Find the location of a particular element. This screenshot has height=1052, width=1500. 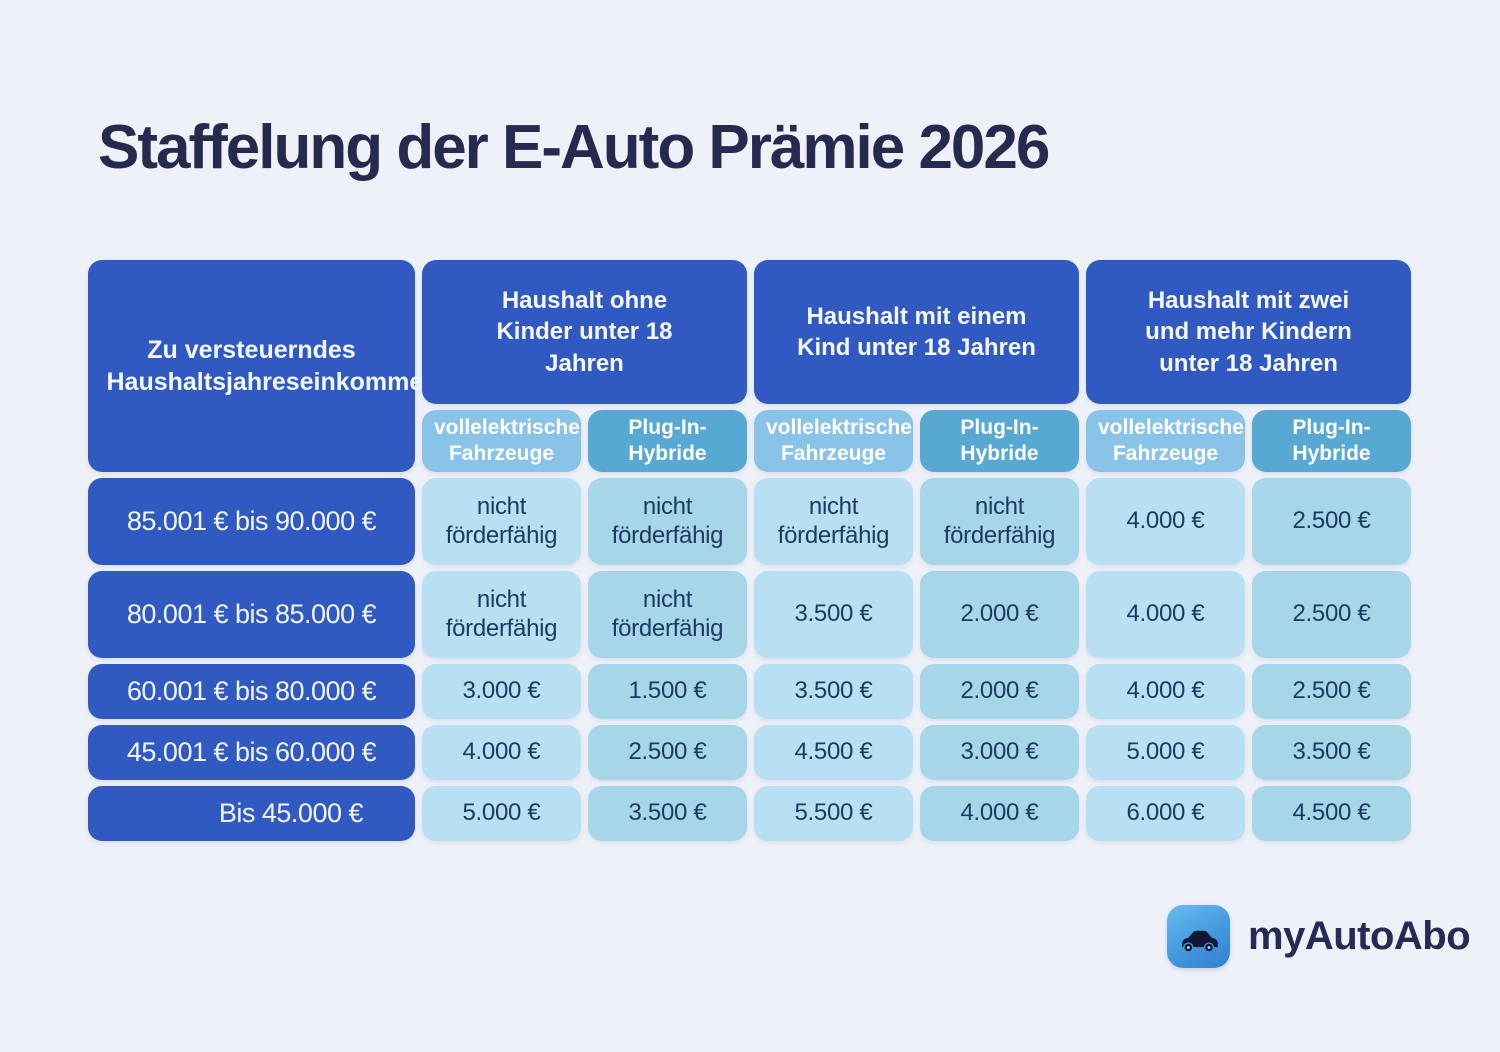

brand-logo: myAutoAbo is located at coordinates (1319, 936).